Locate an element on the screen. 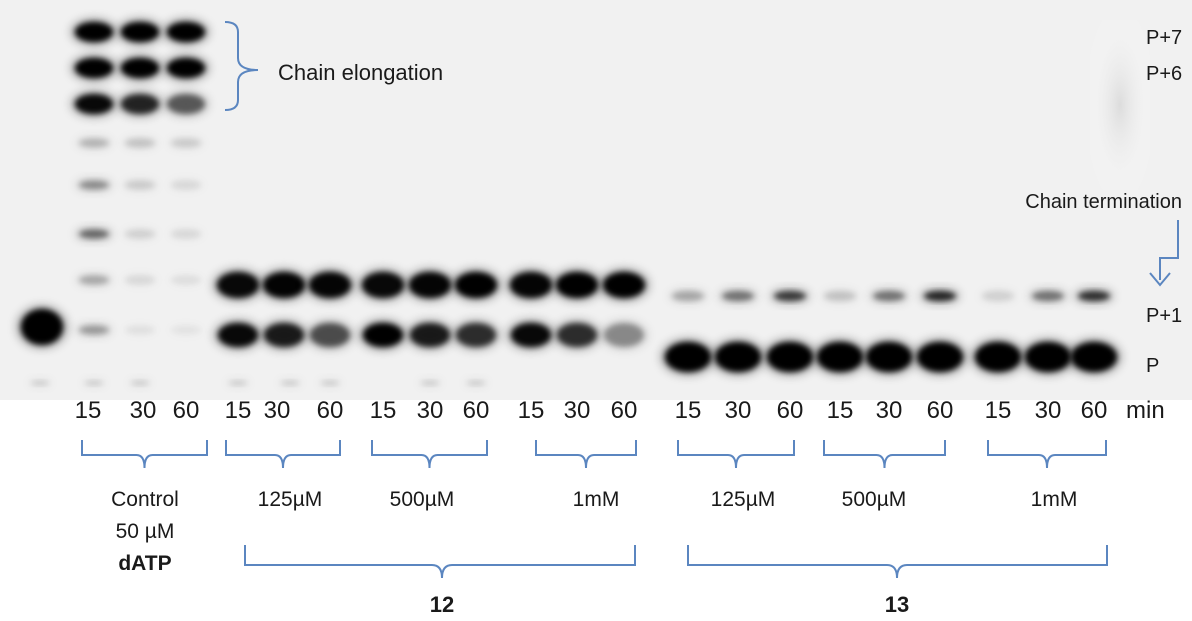 This screenshot has width=1192, height=621. termination-arrow is located at coordinates (1169, 250).